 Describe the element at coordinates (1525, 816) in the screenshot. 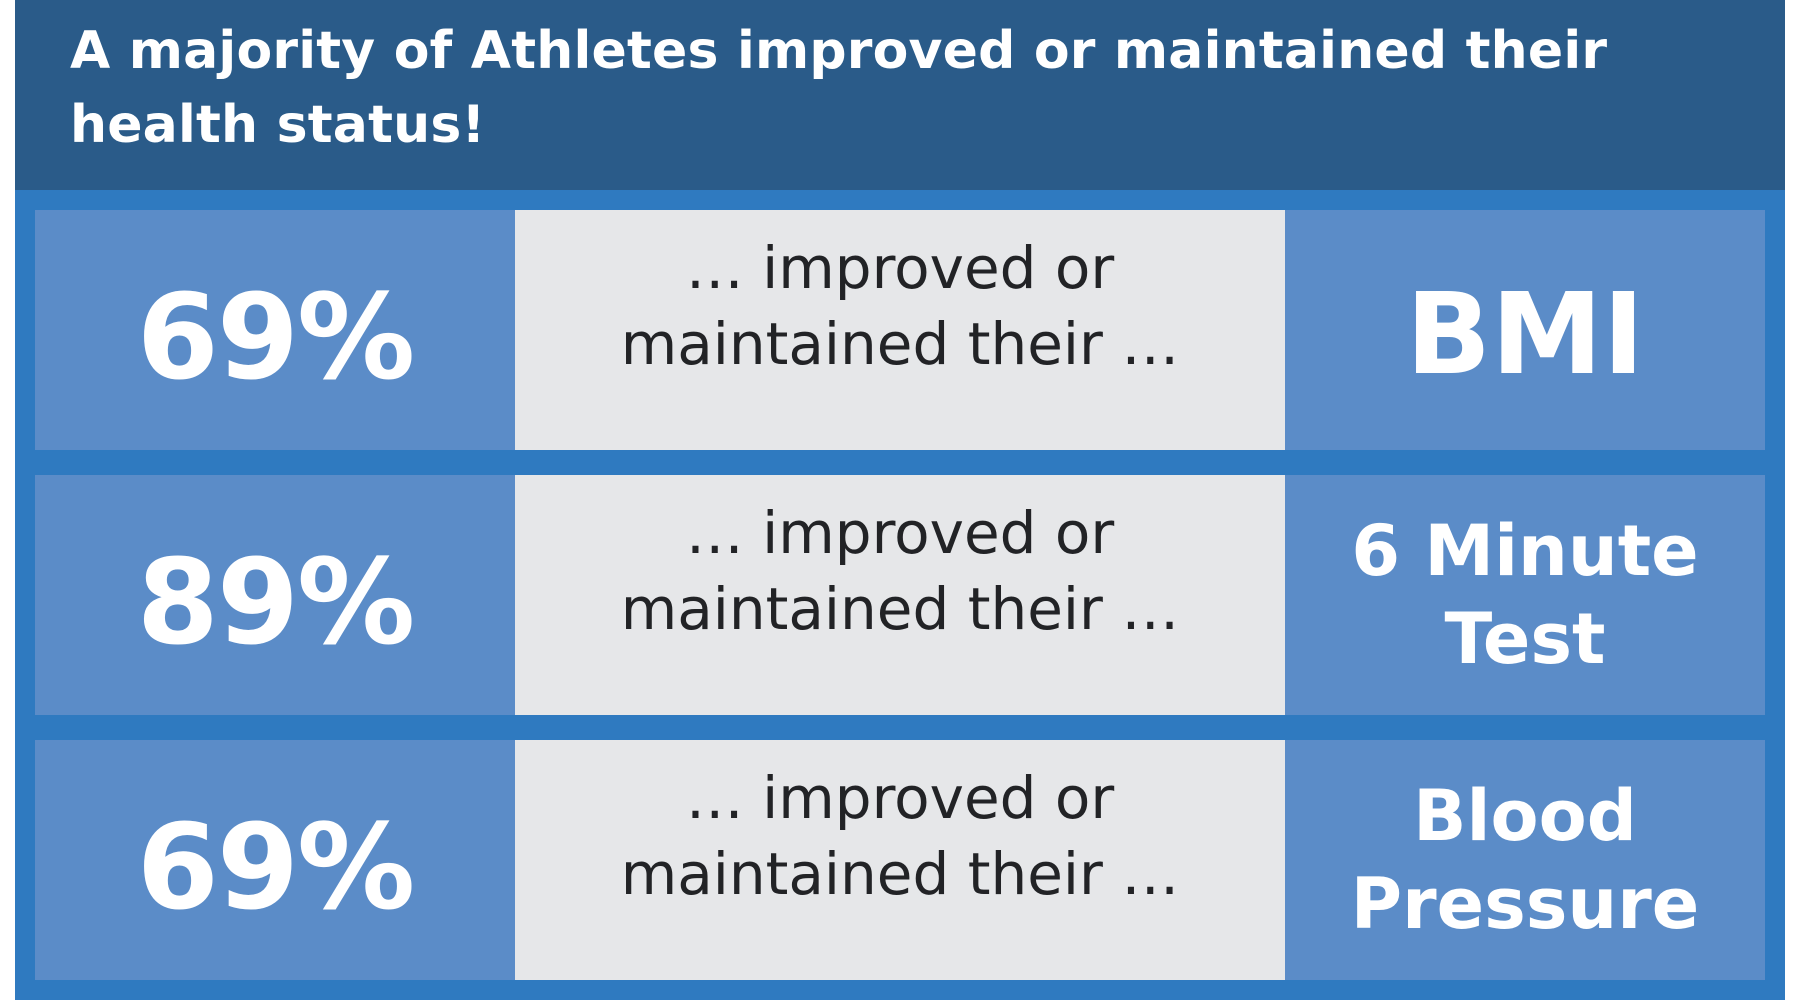

I see `metric-label-line-1: Blood` at that location.